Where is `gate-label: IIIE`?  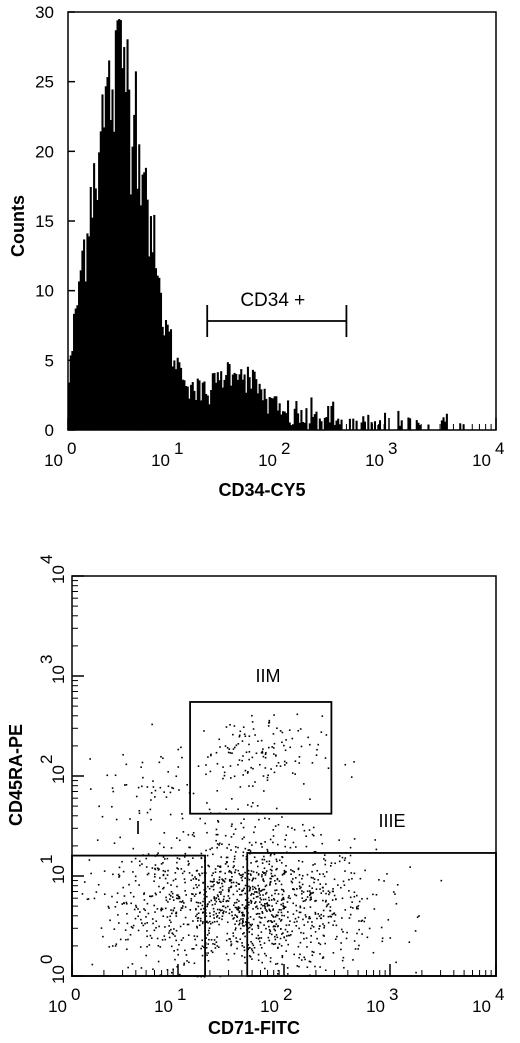
gate-label: IIIE is located at coordinates (391, 821).